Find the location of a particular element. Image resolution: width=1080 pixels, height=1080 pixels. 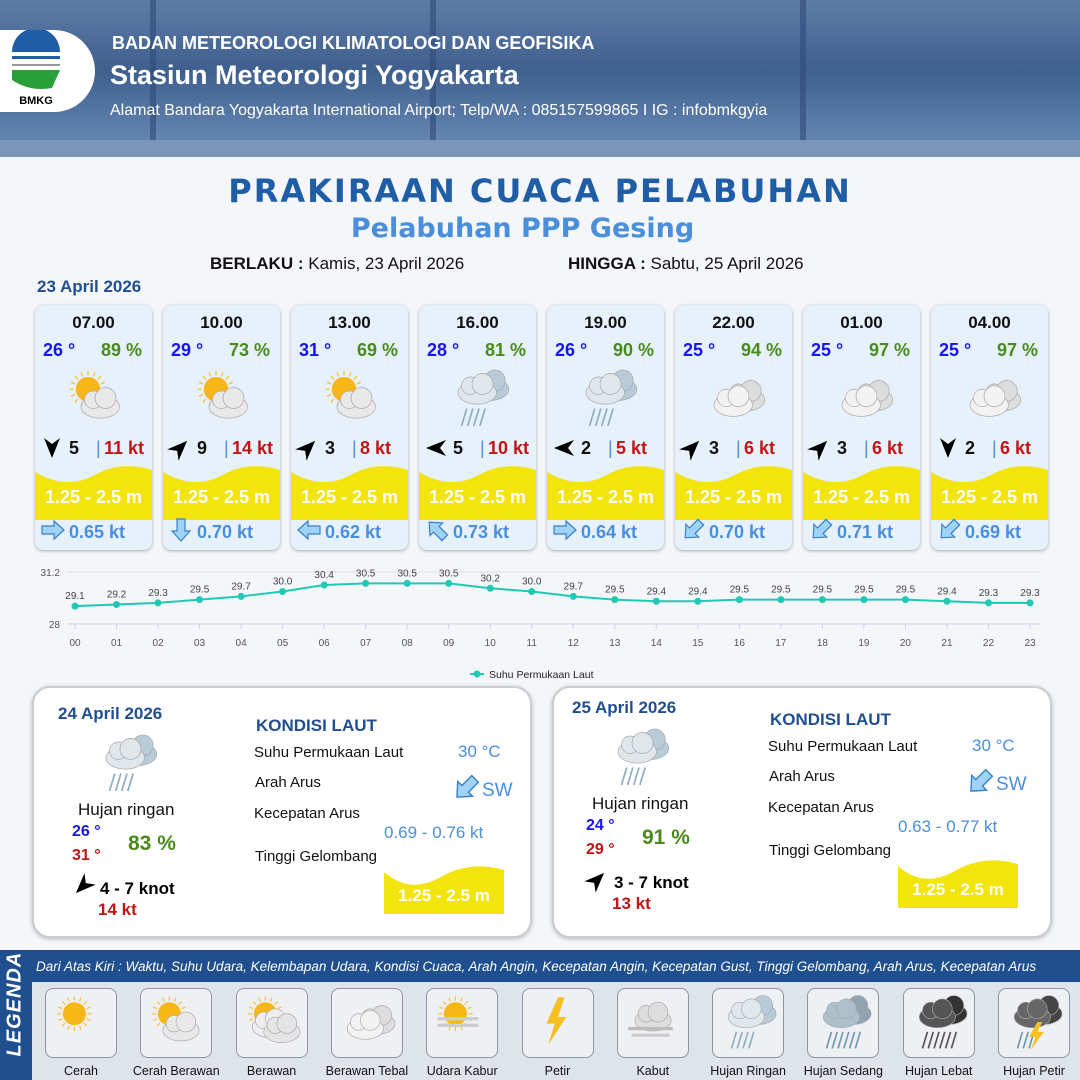

current-speed-value: 0.69 - 0.76 kt is located at coordinates (434, 832).